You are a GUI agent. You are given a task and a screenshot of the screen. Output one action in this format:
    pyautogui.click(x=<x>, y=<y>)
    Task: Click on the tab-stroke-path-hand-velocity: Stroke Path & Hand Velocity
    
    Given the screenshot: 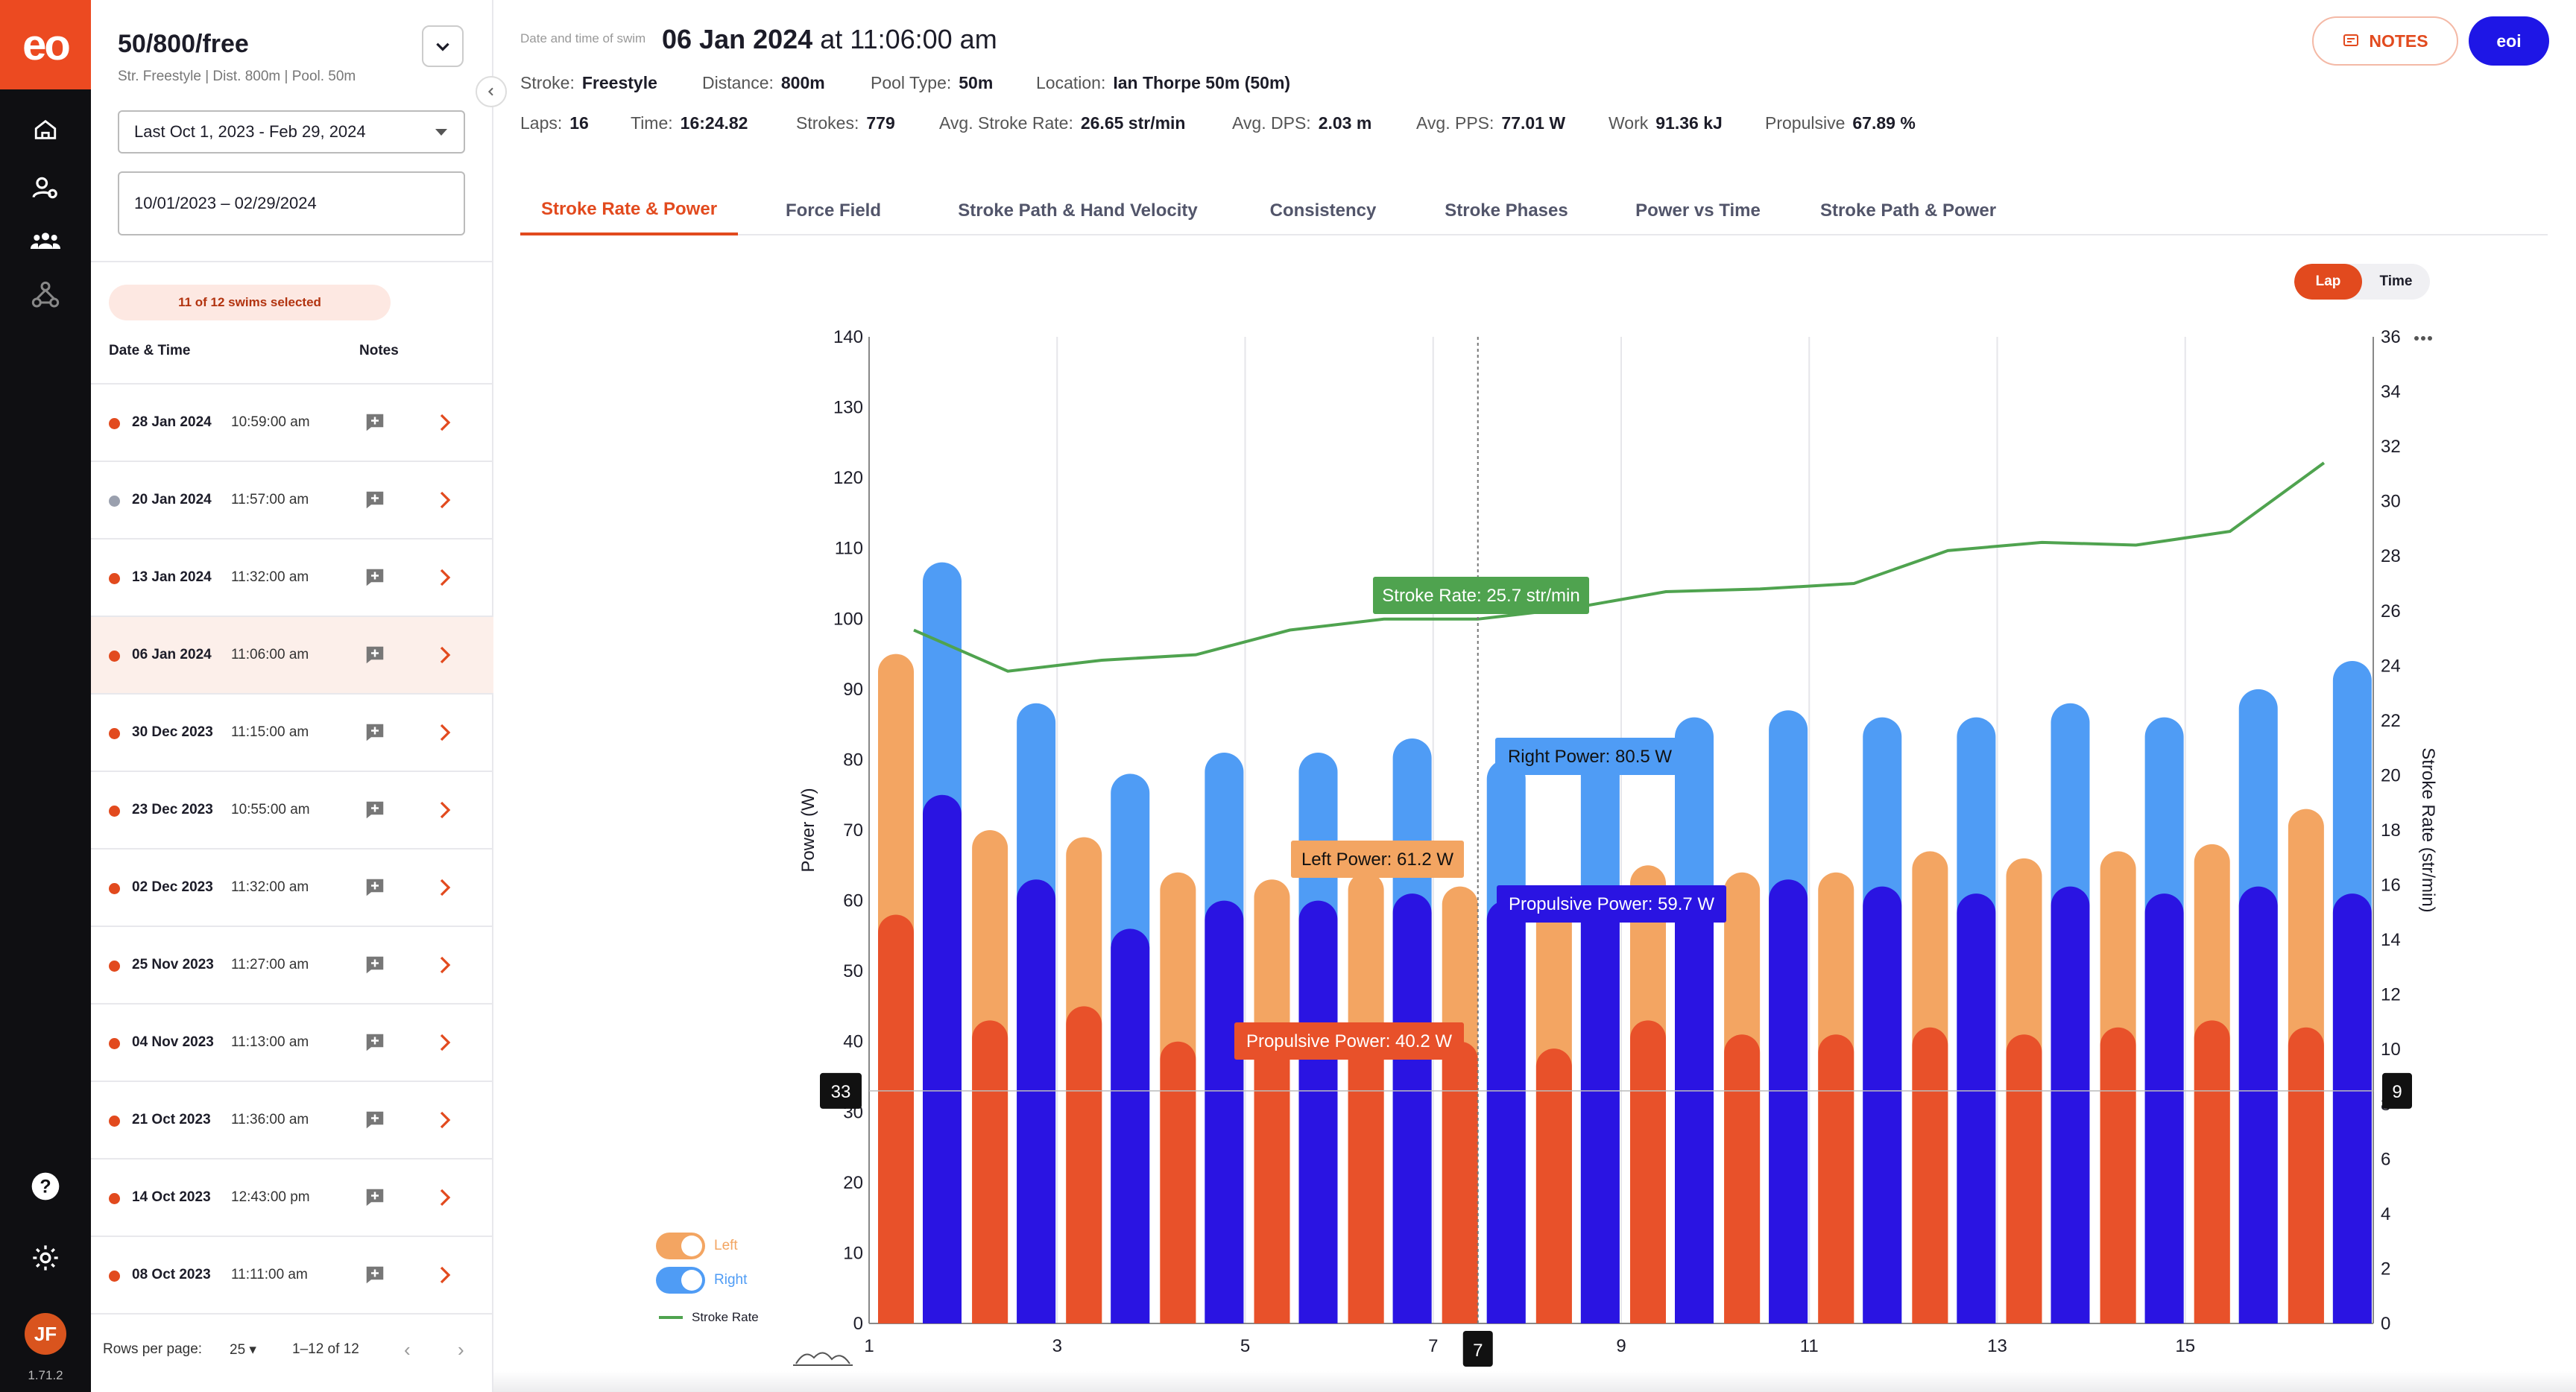 What is the action you would take?
    pyautogui.click(x=1078, y=210)
    